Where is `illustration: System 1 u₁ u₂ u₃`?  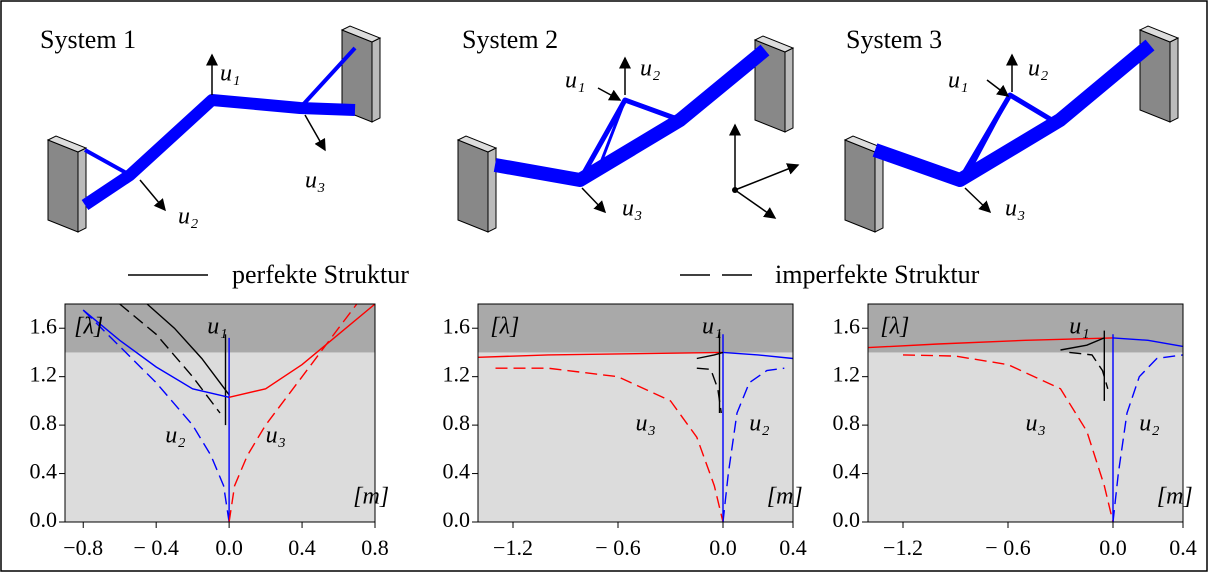
illustration: System 1 u₁ u₂ u₃ is located at coordinates (211, 129).